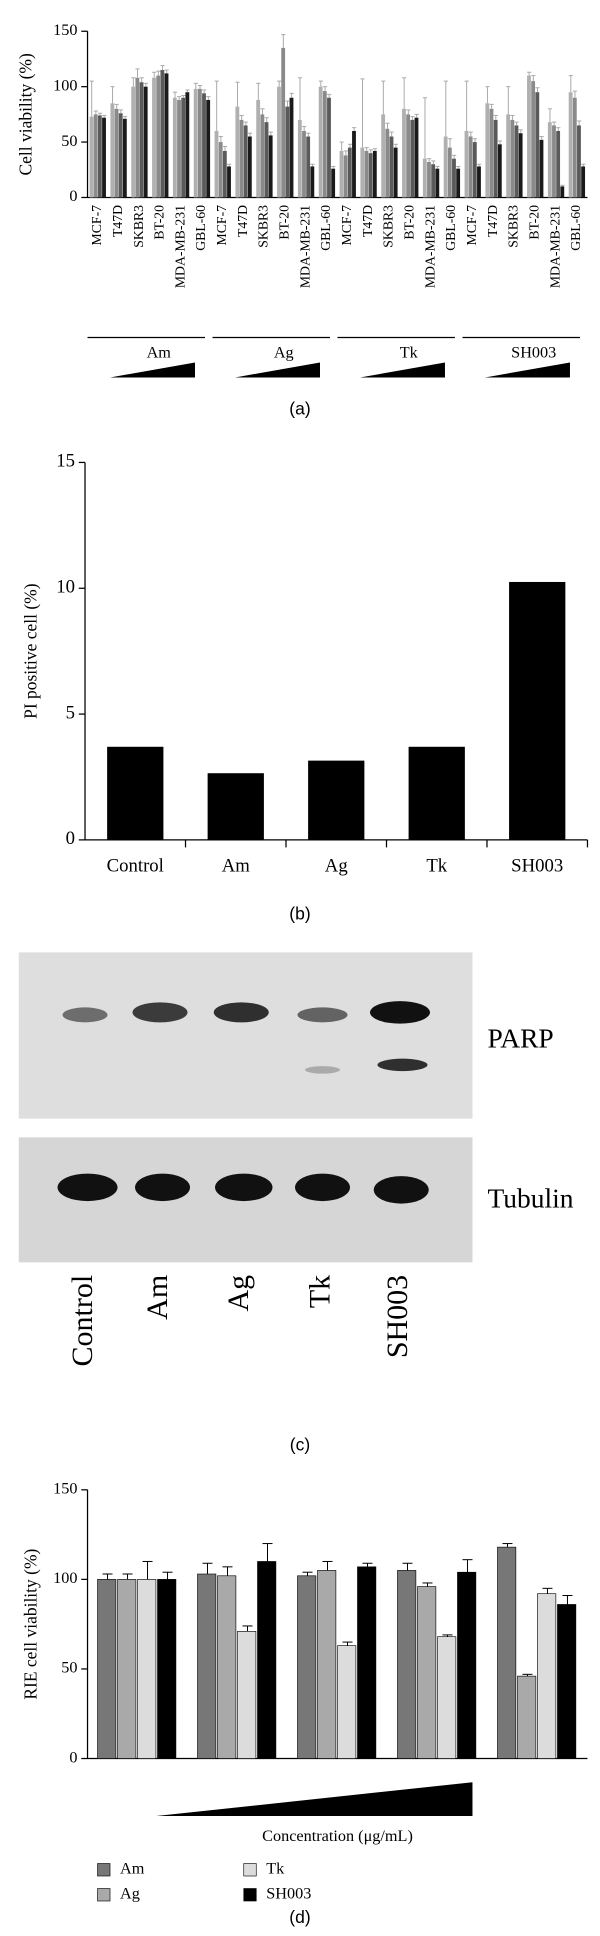 This screenshot has height=1936, width=600. Describe the element at coordinates (82, 1321) in the screenshot. I see `lane-label: Control` at that location.